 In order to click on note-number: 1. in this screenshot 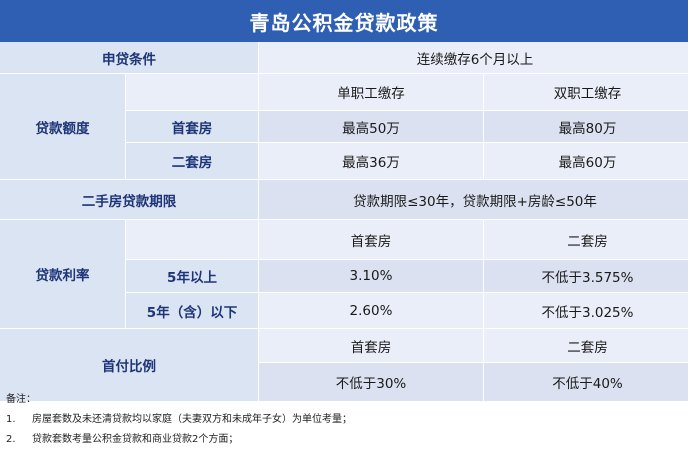, I will do `click(11, 419)`.